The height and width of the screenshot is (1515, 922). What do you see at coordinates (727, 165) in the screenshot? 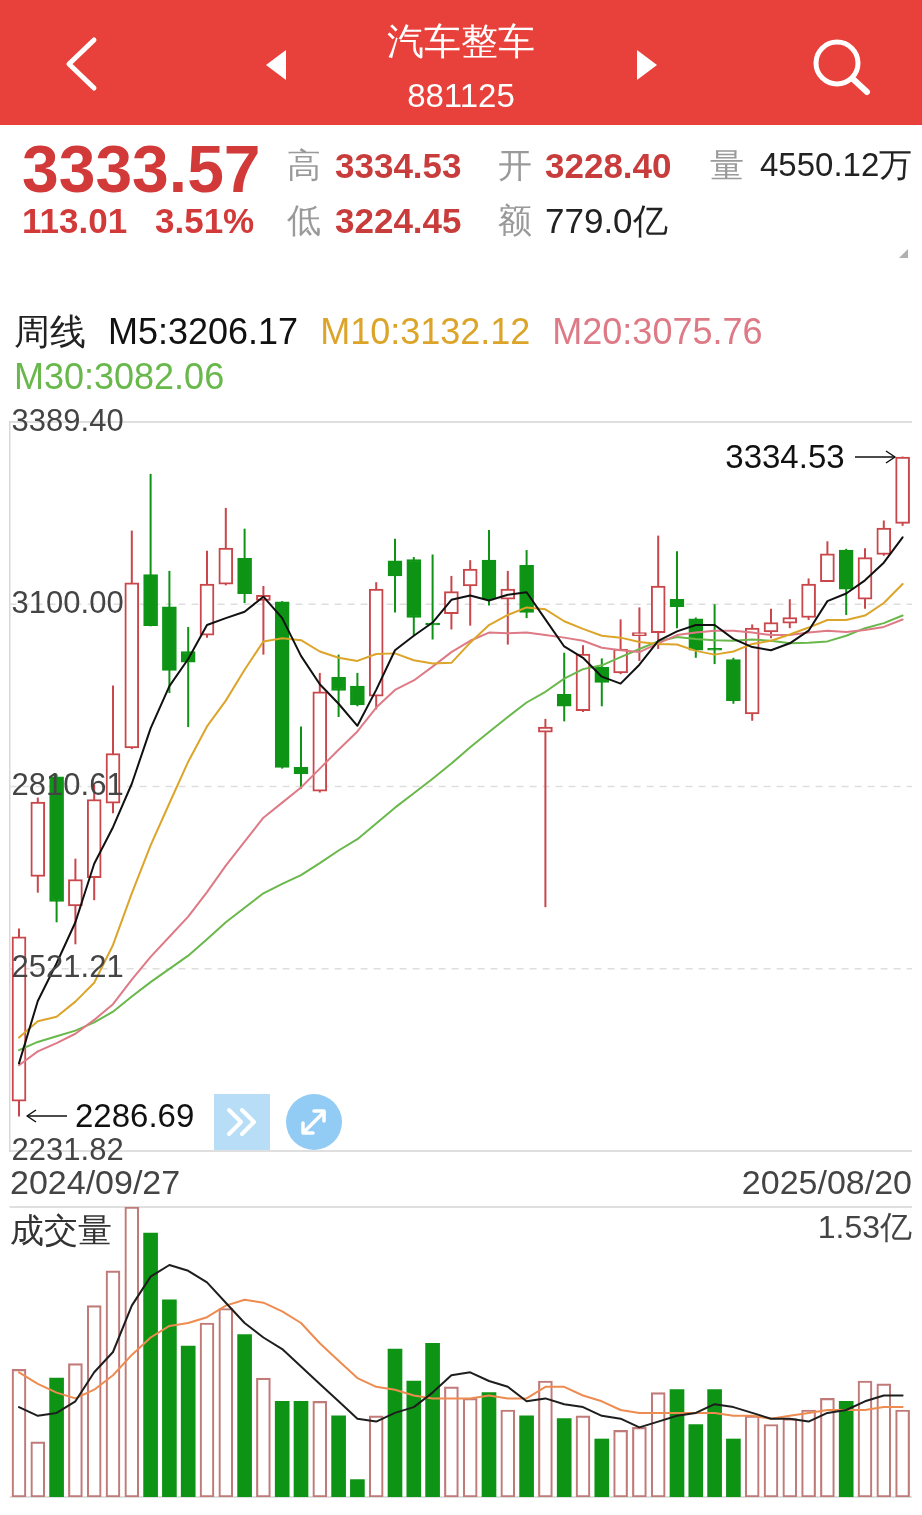
I see `text: 量` at bounding box center [727, 165].